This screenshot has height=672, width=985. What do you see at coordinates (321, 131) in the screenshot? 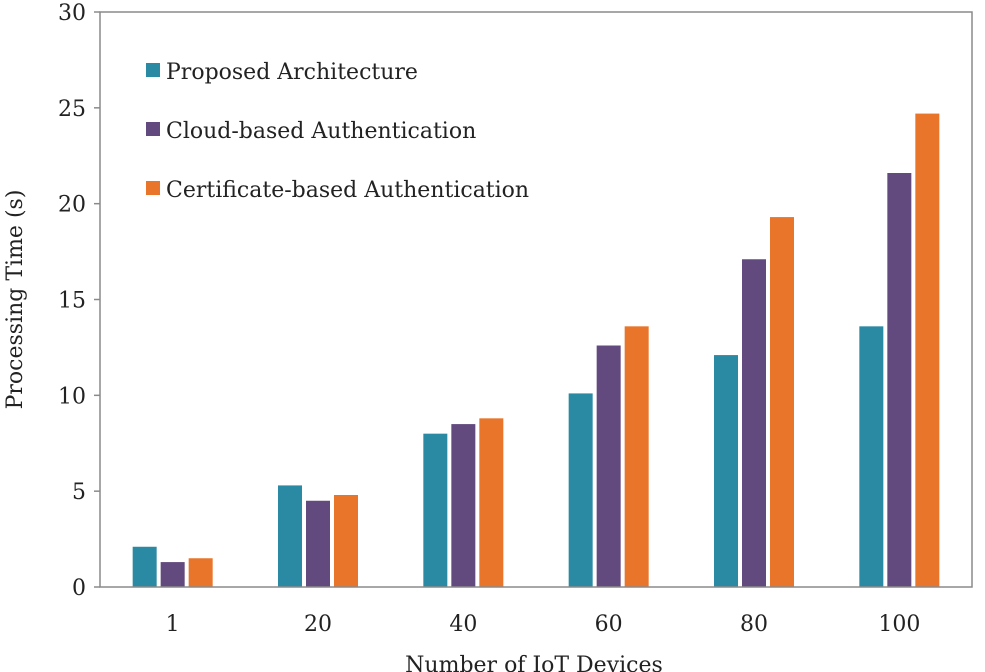
I see `legend-label: Cloud-based Authentication` at bounding box center [321, 131].